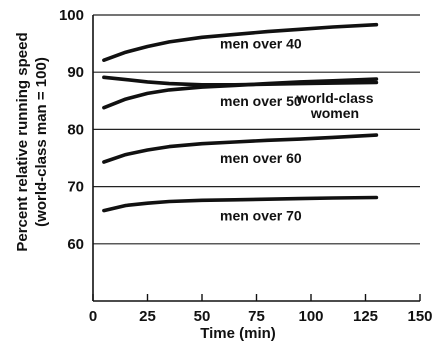 Image resolution: width=434 pixels, height=354 pixels. Describe the element at coordinates (41, 142) in the screenshot. I see `y-axis-subtitle: (world-class man = 100)` at that location.